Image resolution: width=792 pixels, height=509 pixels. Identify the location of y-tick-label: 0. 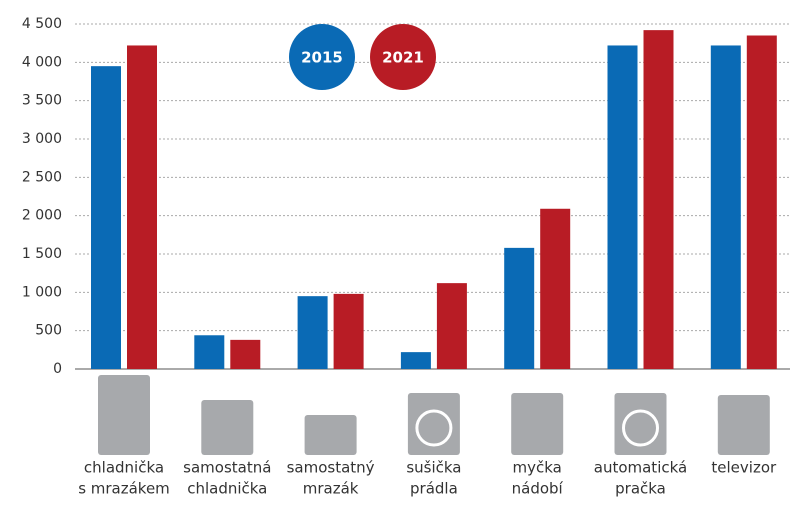
(57, 369).